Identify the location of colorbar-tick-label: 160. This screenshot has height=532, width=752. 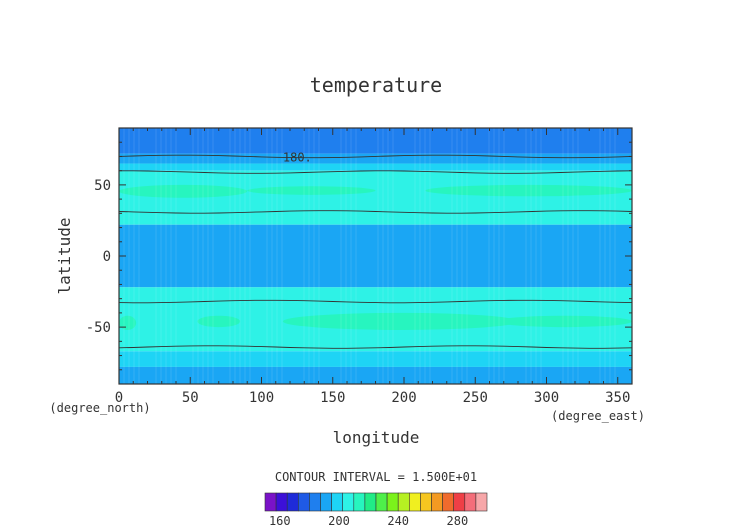
(280, 521).